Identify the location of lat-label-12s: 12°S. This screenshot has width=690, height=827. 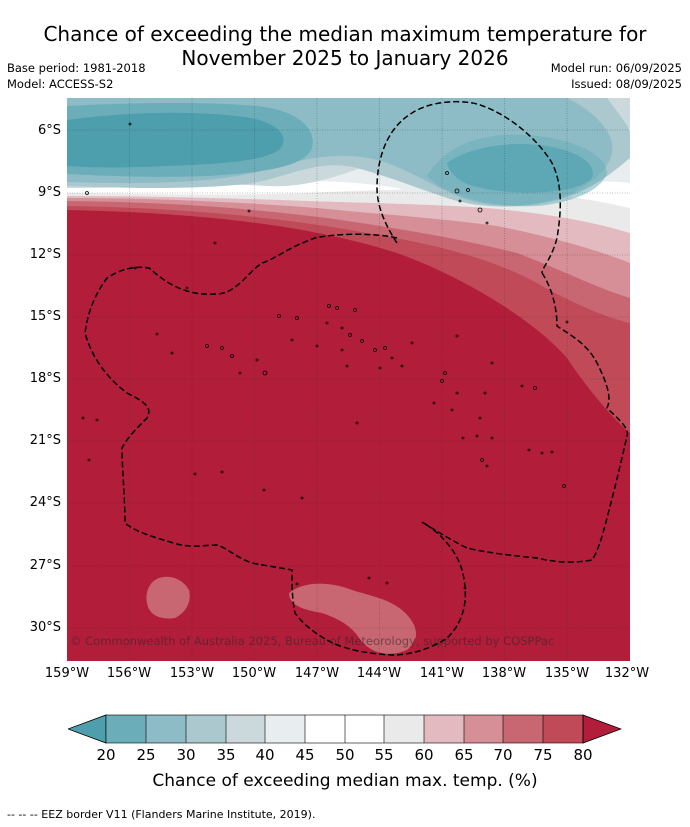
(45, 254).